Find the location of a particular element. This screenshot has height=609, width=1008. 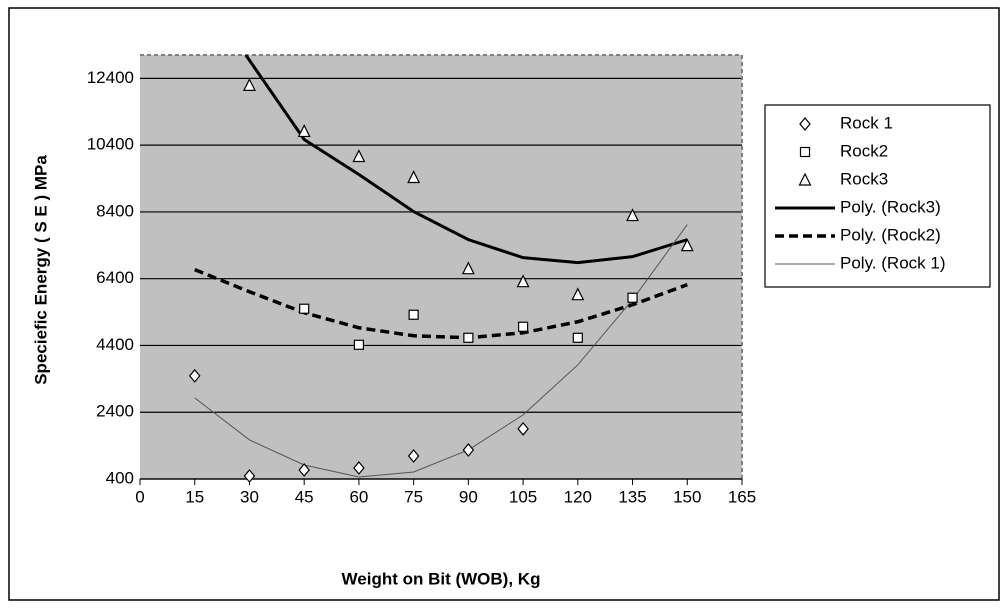

y-tick-label: 4400 is located at coordinates (115, 344).